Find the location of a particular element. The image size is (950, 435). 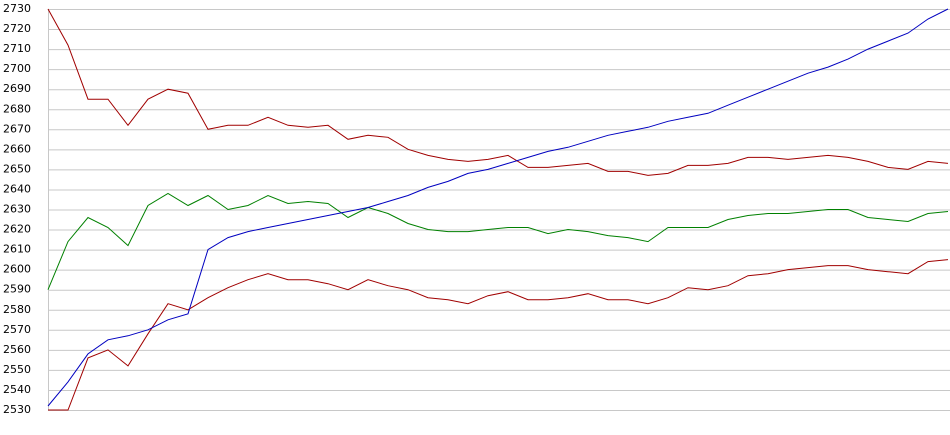

y-tick-label: 2670 is located at coordinates (17, 128).